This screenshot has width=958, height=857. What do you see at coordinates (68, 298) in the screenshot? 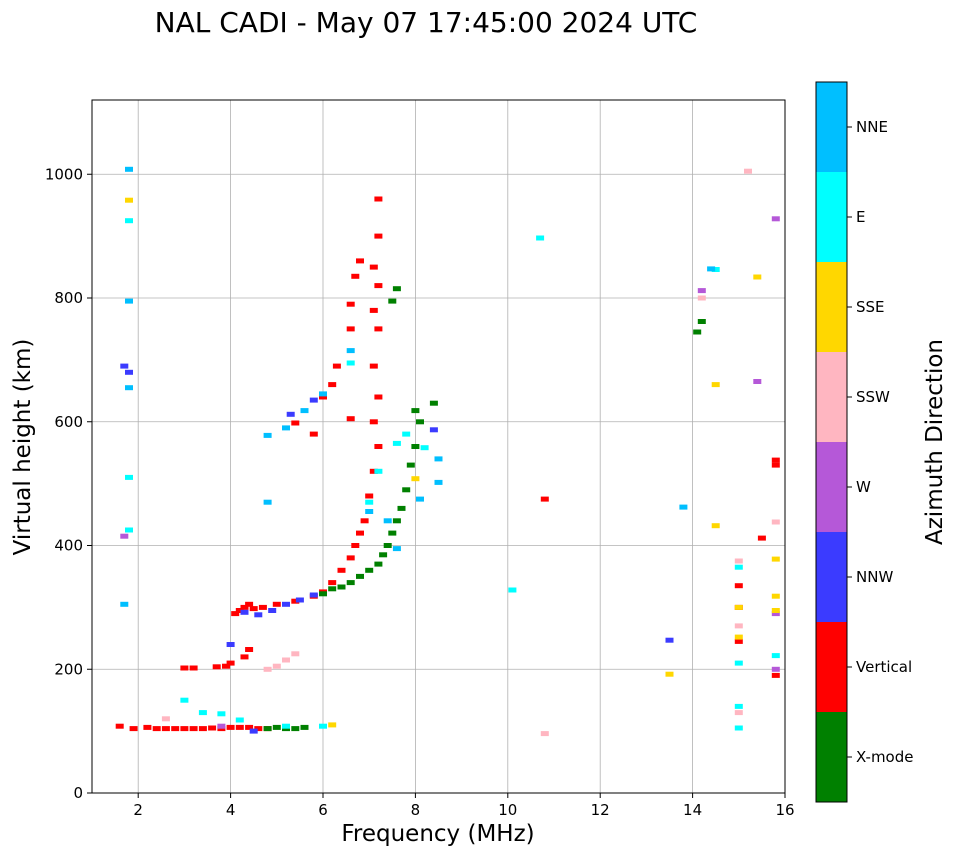
I see `y-tick-label: 800` at bounding box center [68, 298].